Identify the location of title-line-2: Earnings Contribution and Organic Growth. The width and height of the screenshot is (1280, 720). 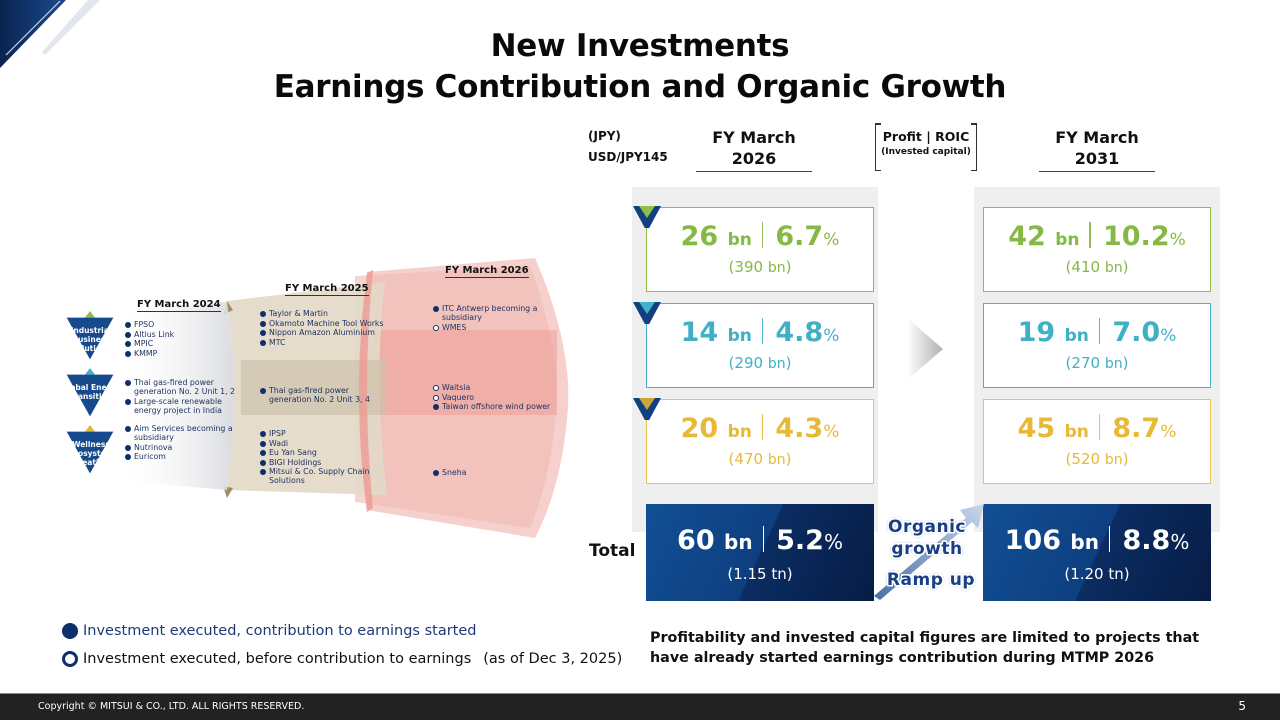
(640, 87).